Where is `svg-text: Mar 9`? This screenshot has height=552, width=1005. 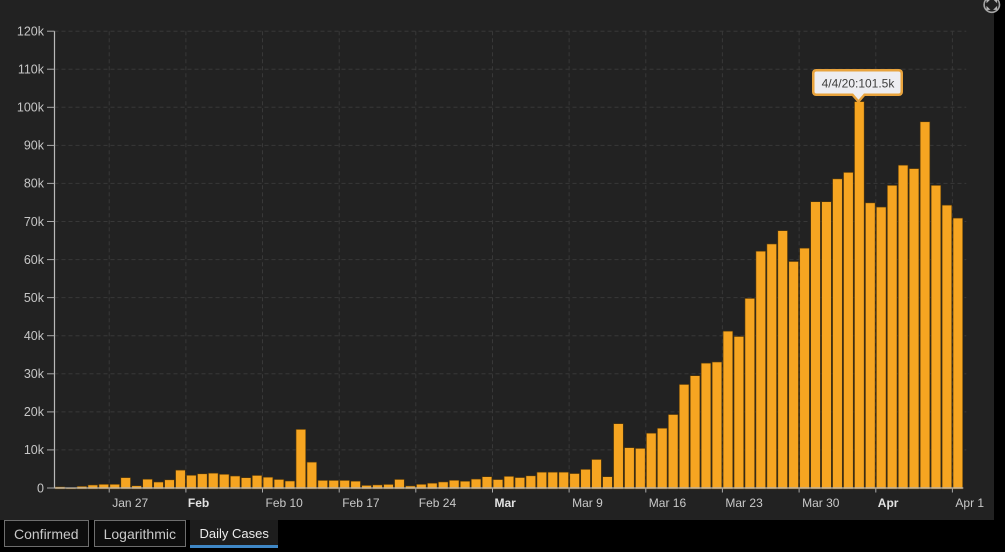
svg-text: Mar 9 is located at coordinates (587, 503).